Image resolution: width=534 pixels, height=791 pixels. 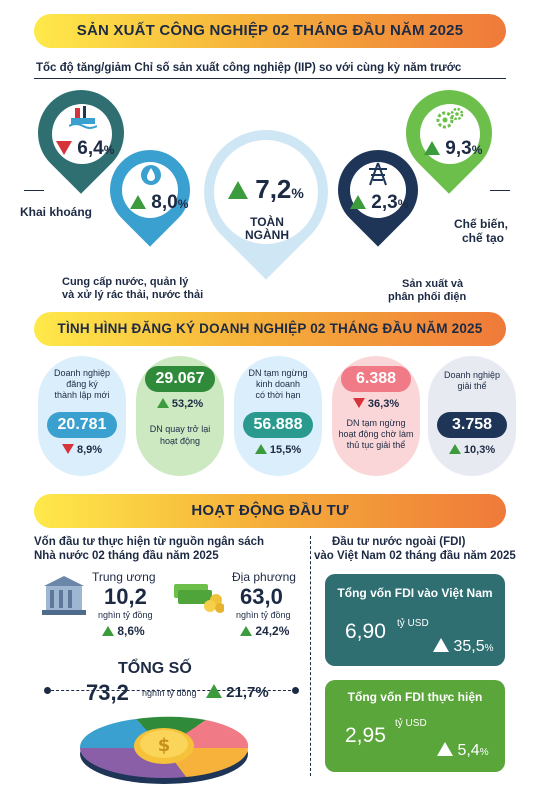 I want to click on state-title-line1: Vốn đầu tư thực hiện từ nguồn ngân sách, so click(x=149, y=542).